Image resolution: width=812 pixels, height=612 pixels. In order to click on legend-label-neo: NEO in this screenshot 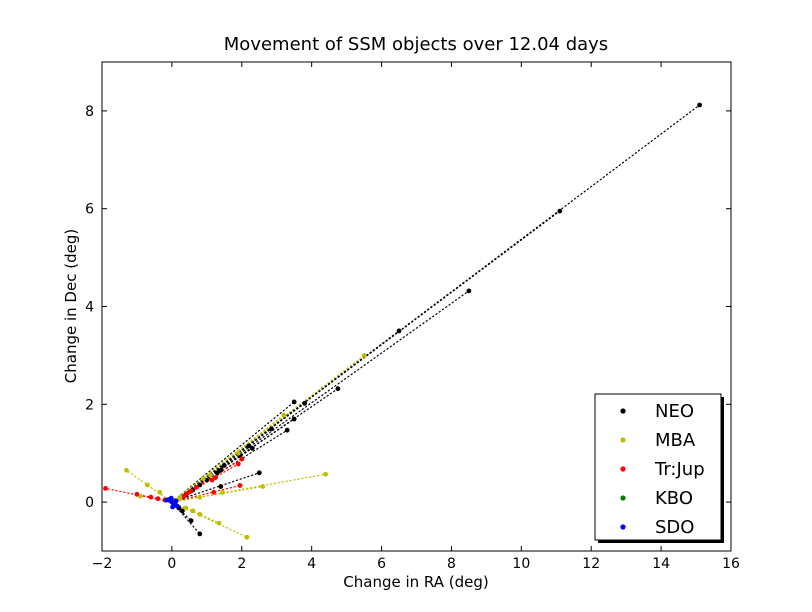, I will do `click(674, 411)`.